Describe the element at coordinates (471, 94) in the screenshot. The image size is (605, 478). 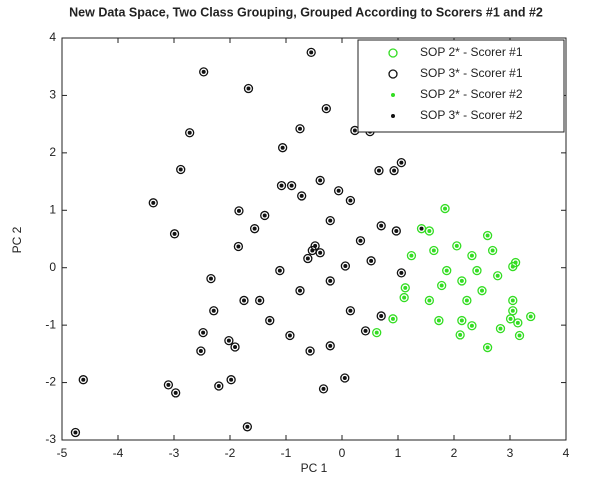
I see `legend-label: SOP 2* - Scorer #2` at that location.